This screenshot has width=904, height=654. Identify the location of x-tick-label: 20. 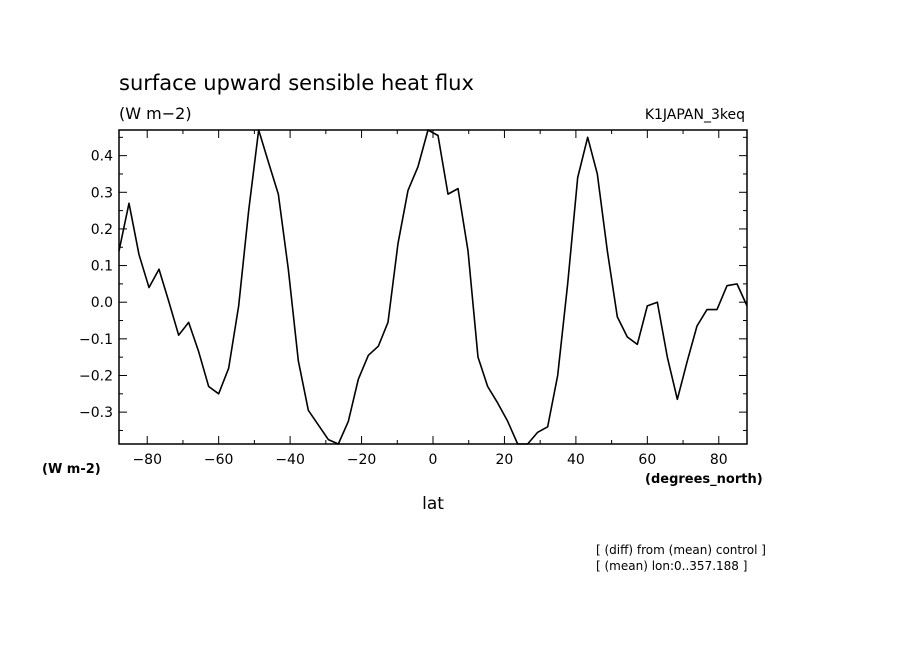
(505, 460).